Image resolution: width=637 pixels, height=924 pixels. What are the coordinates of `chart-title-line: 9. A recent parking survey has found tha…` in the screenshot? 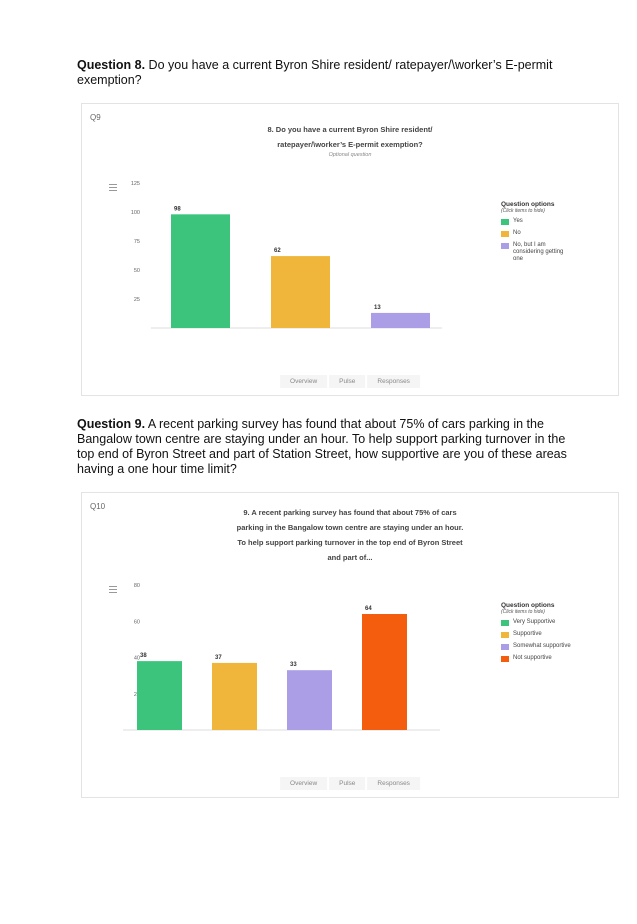 It's located at (350, 512).